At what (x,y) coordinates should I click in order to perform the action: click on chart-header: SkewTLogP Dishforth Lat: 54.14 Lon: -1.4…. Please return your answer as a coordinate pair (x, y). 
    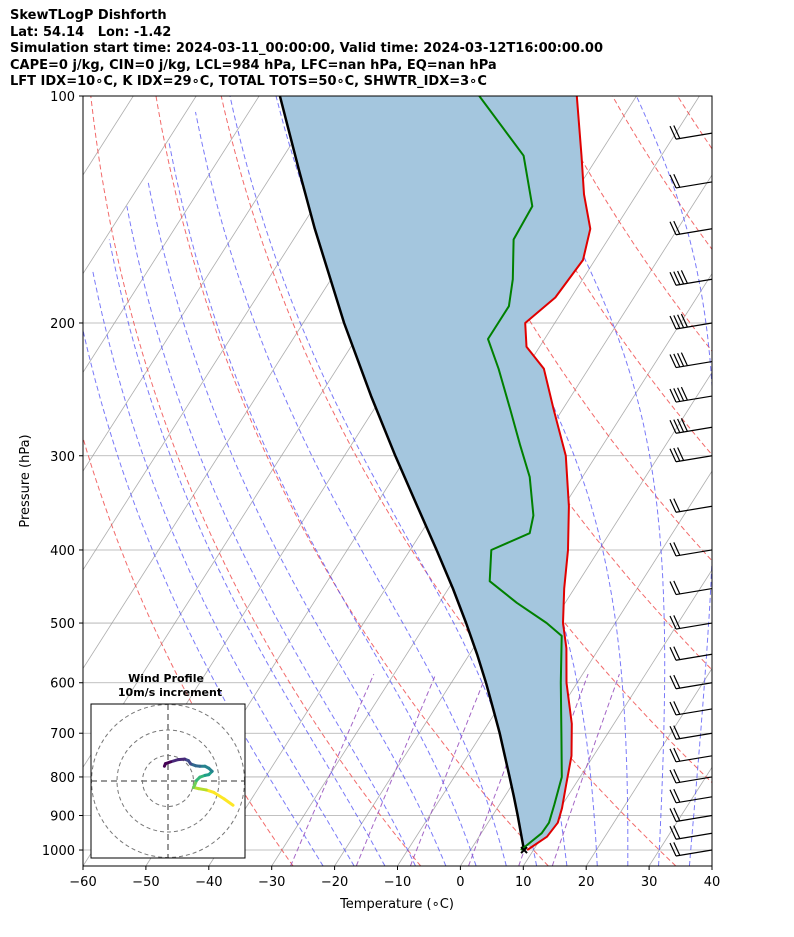
    Looking at the image, I should click on (306, 49).